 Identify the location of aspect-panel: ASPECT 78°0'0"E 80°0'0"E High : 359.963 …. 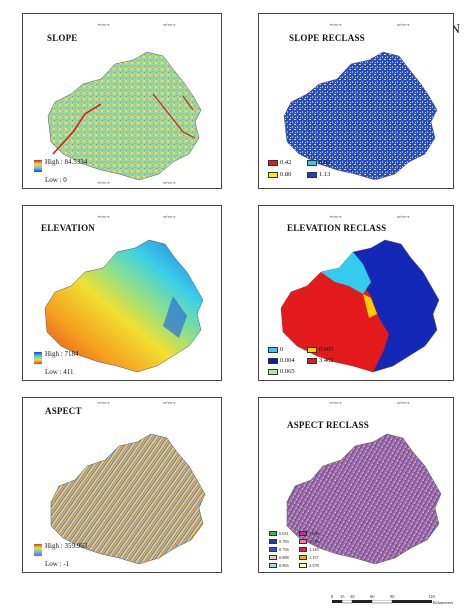
(122, 485).